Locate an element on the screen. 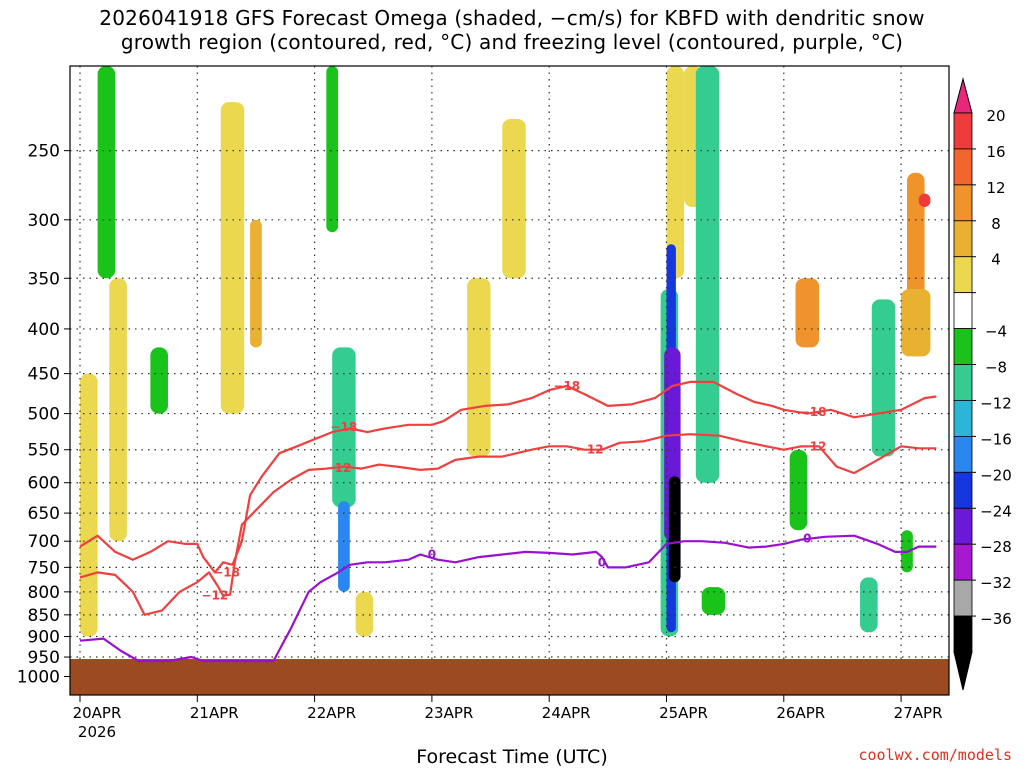 This screenshot has width=1024, height=768. x-tick-label: 20APR is located at coordinates (97, 713).